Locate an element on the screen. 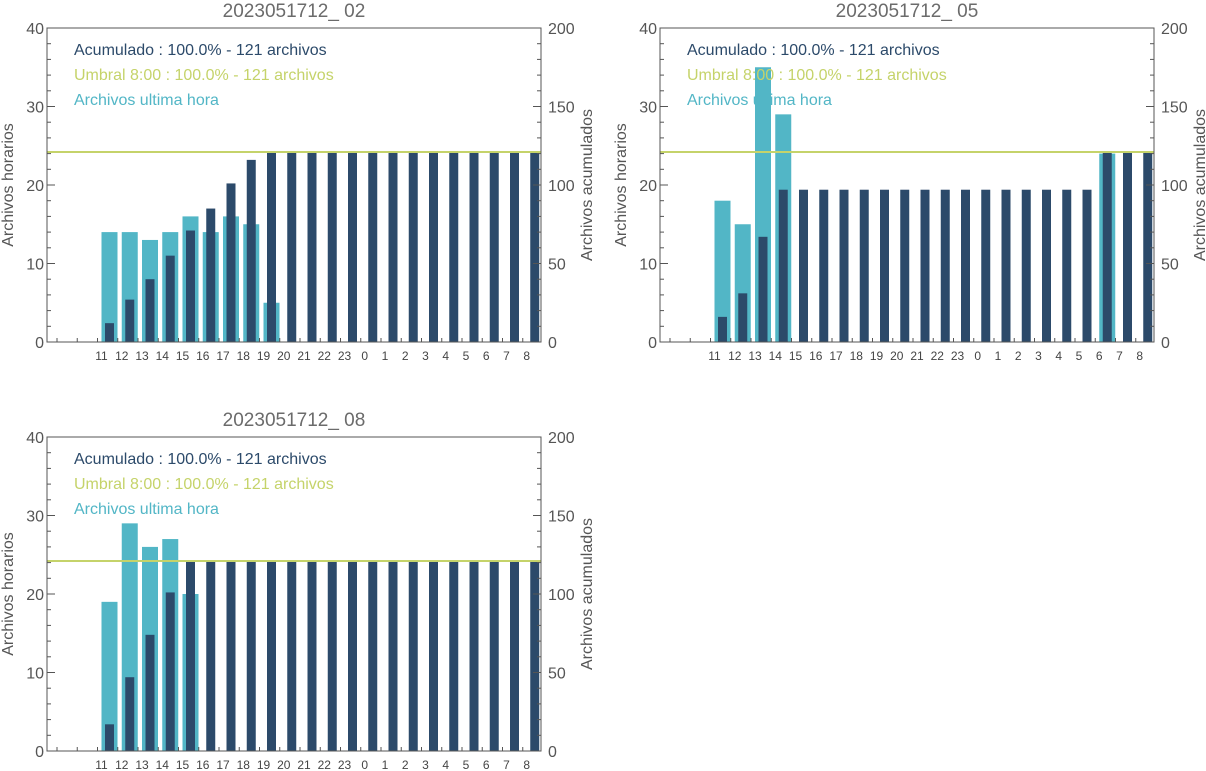 The image size is (1206, 771). legend-entry: Umbral 8:00 : 100.0% - 121 archivos is located at coordinates (204, 484).